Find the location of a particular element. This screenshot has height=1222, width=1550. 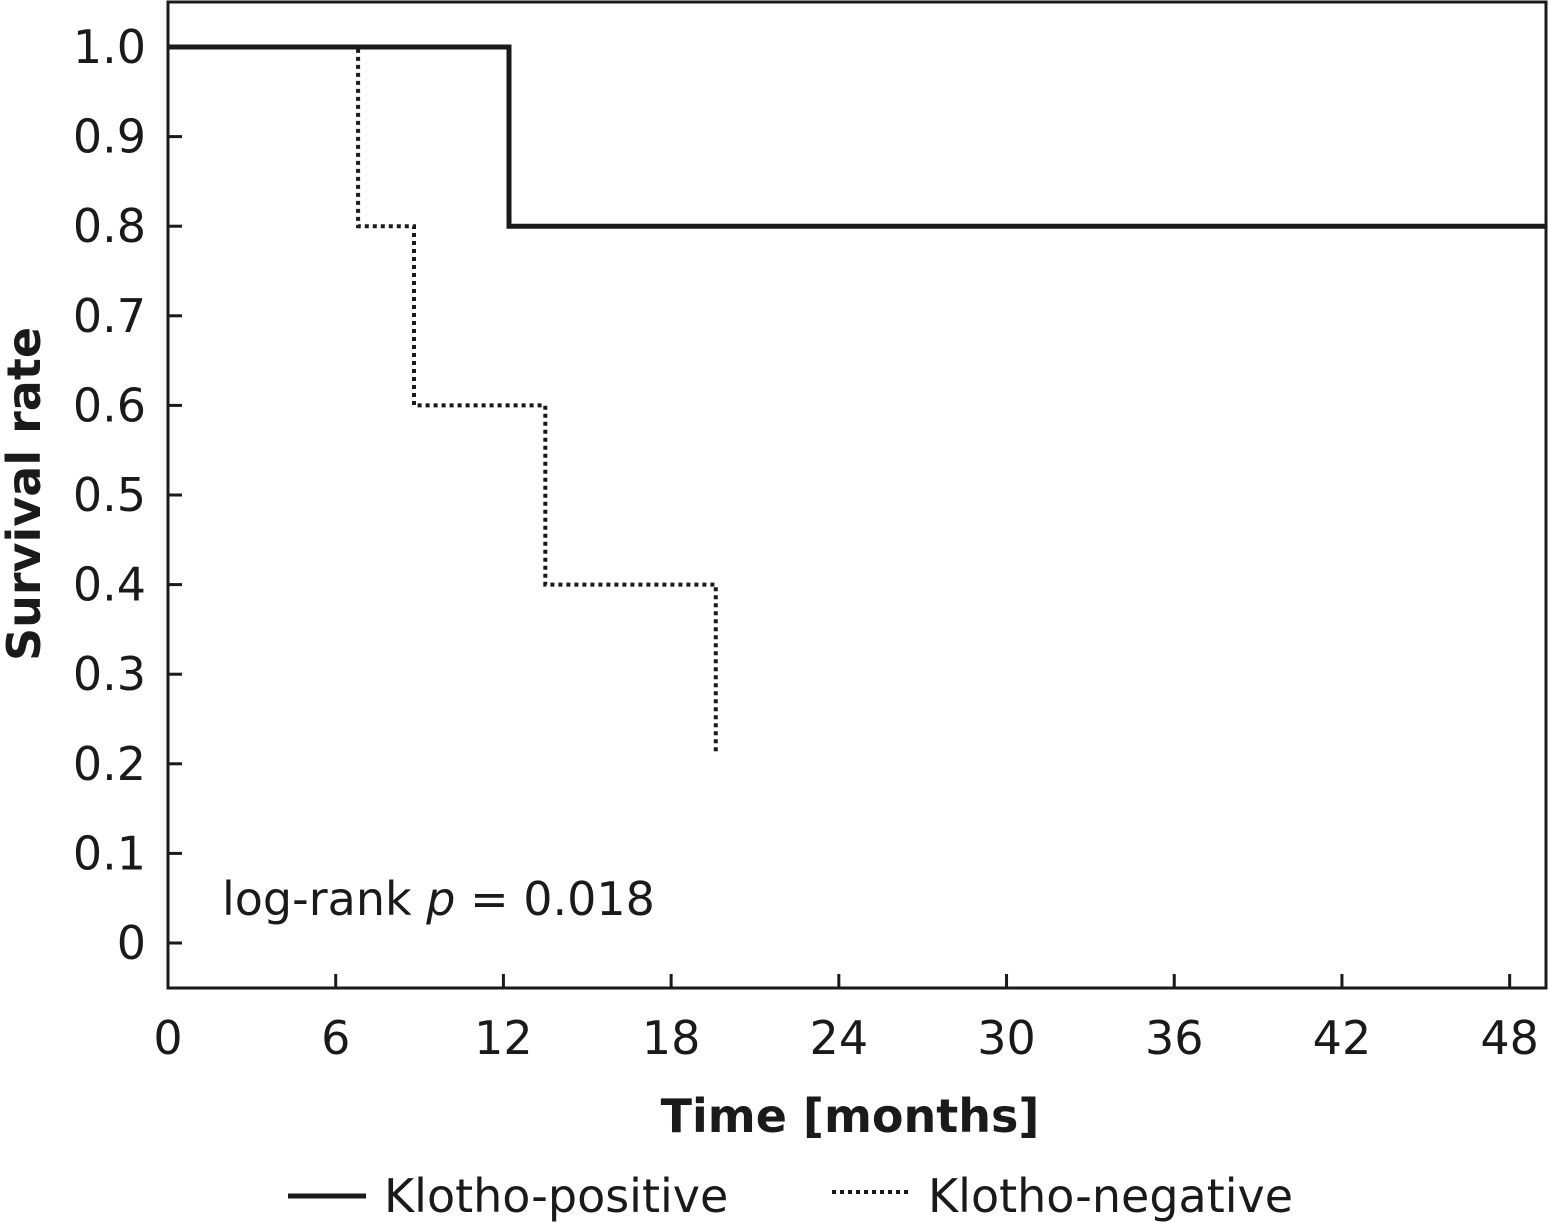

y-tick-label: 0.9 is located at coordinates (109, 137).